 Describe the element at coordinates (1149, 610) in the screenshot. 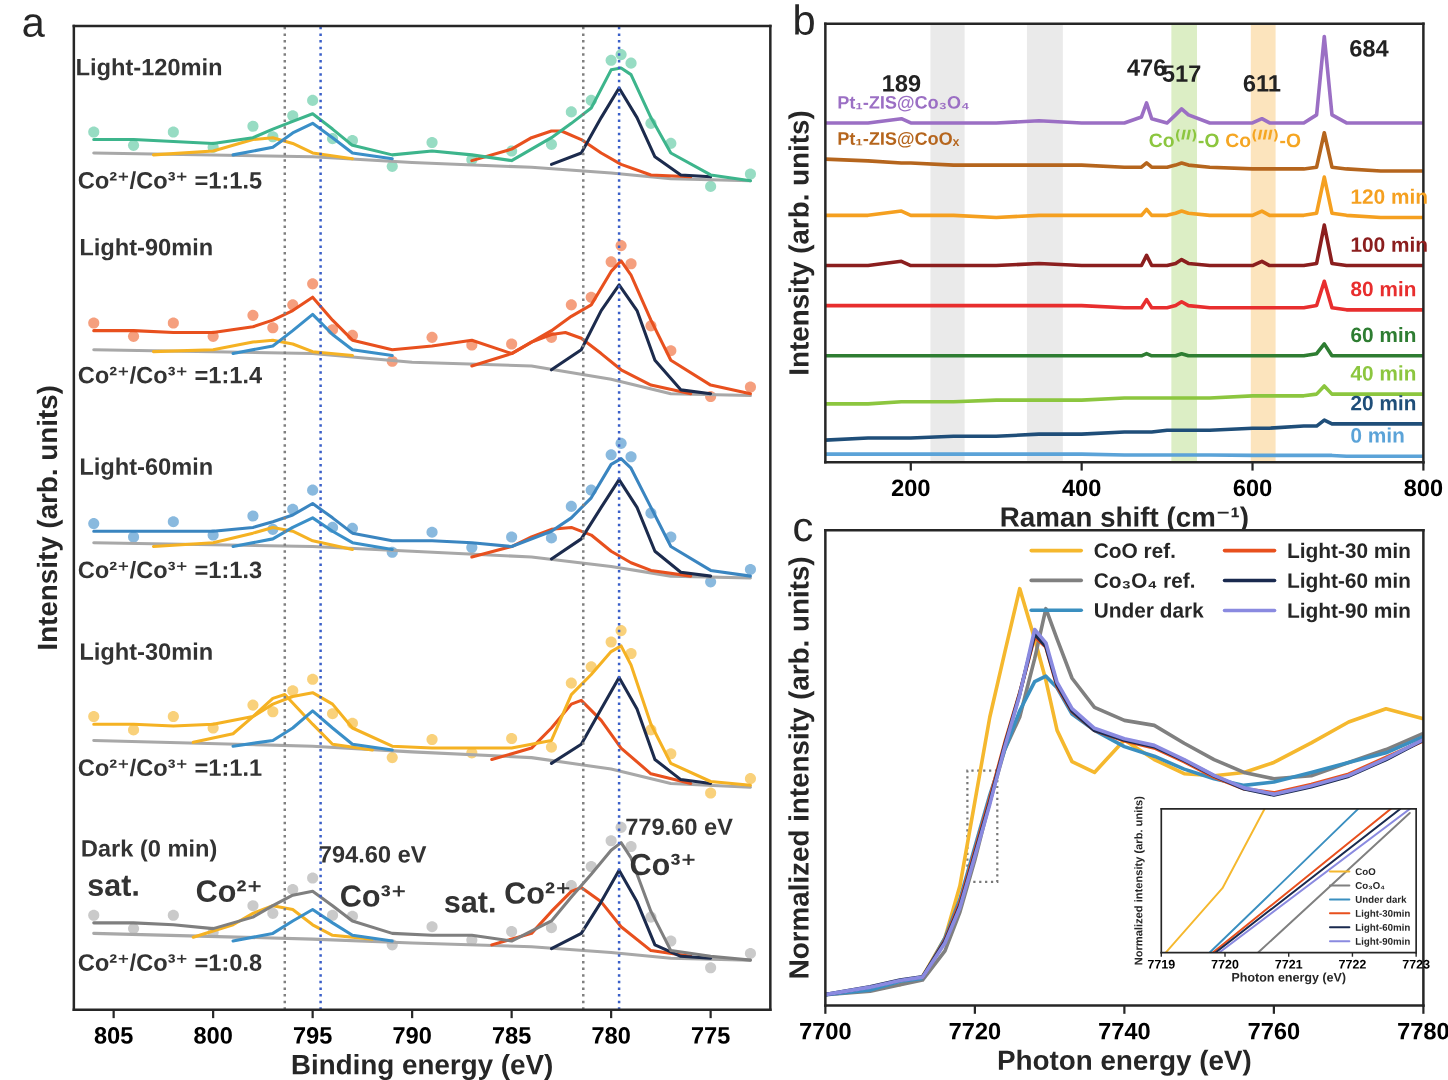

I see `legend-label: Under dark` at that location.